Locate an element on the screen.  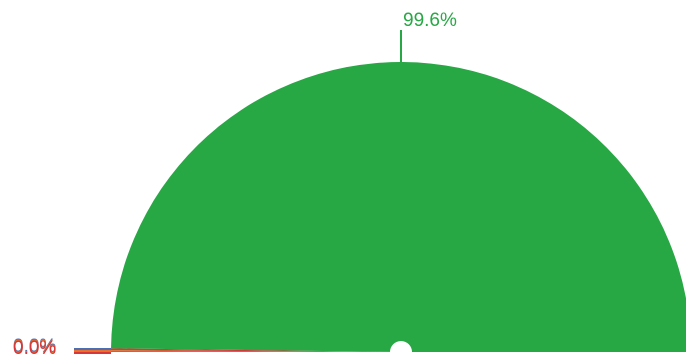
slice-label-1: 0.0% is located at coordinates (34, 347).